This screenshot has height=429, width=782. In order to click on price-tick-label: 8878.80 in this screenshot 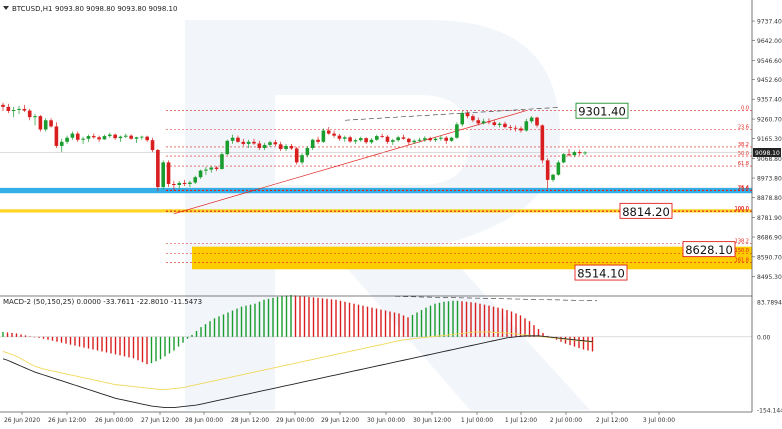, I will do `click(769, 198)`.